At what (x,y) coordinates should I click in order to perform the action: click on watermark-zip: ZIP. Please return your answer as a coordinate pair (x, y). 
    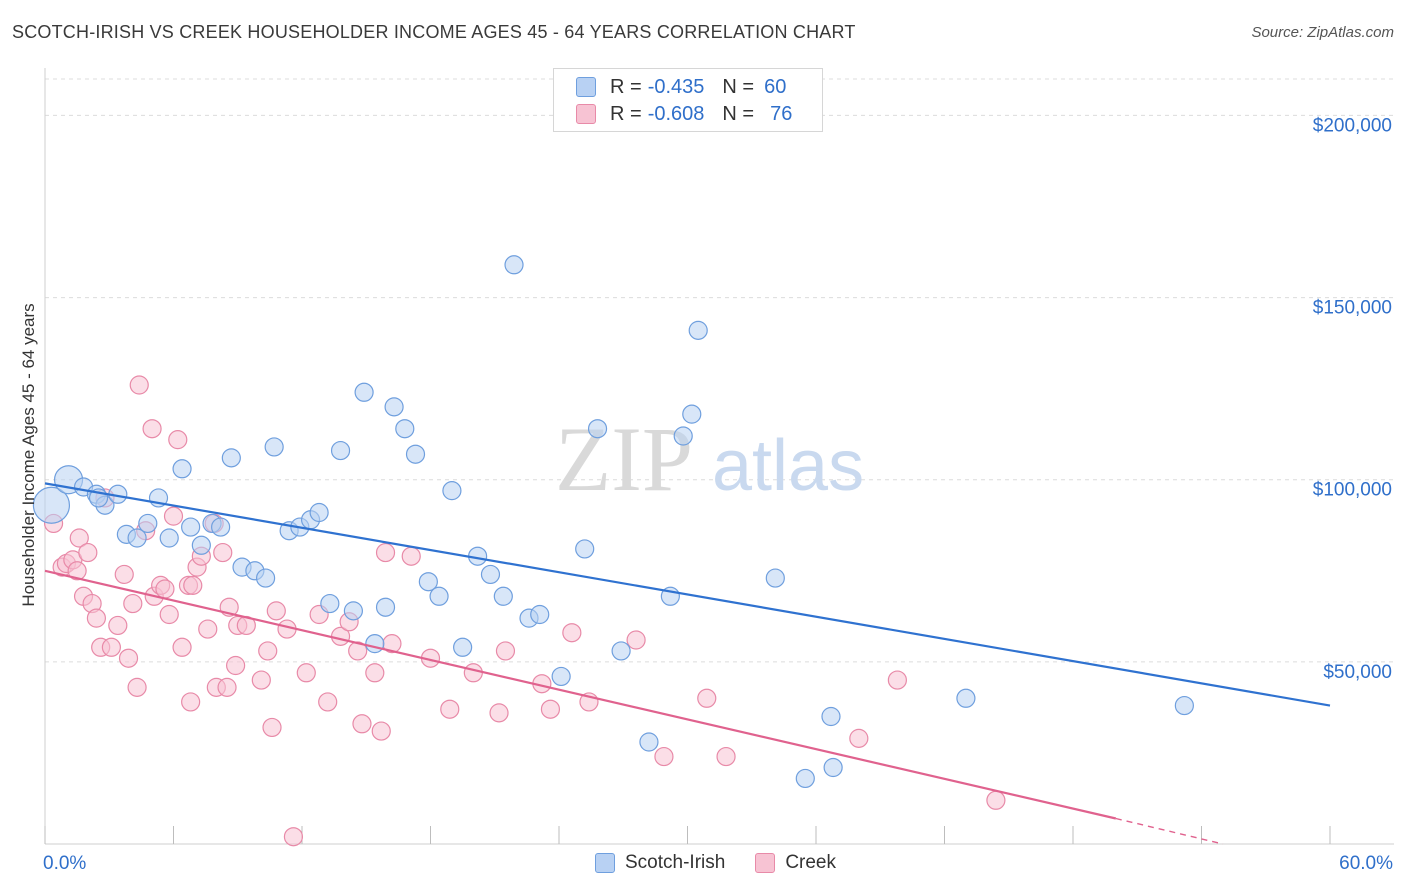
    Looking at the image, I should click on (624, 459).